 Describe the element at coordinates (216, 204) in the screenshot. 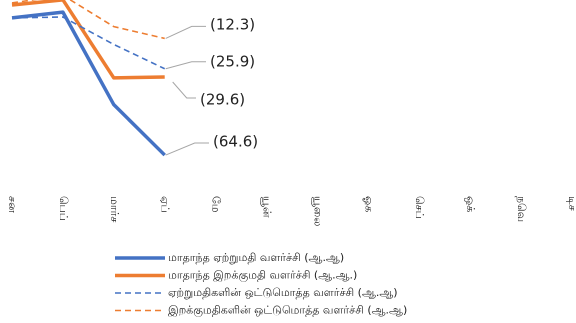

I see `x-tick-label: மே` at that location.